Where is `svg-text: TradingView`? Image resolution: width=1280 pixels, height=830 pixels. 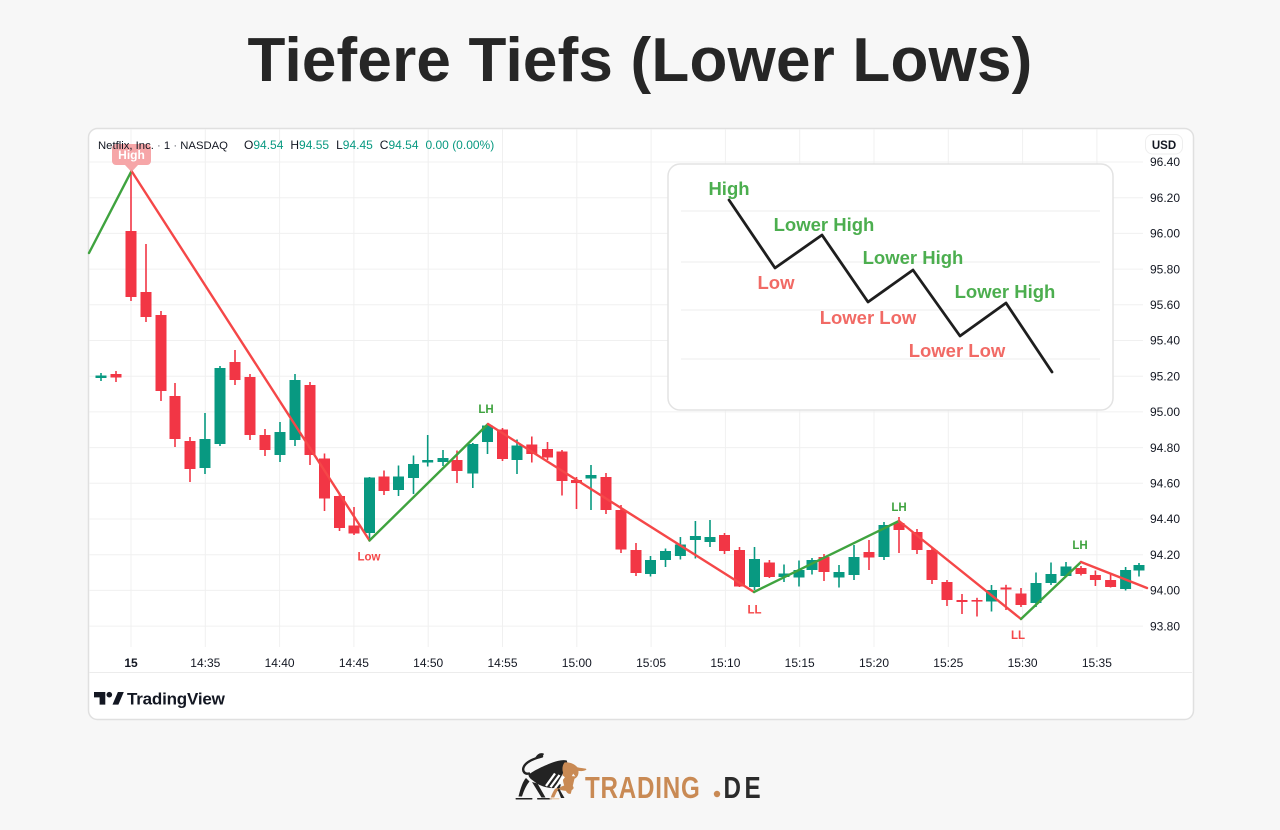 svg-text: TradingView is located at coordinates (176, 699).